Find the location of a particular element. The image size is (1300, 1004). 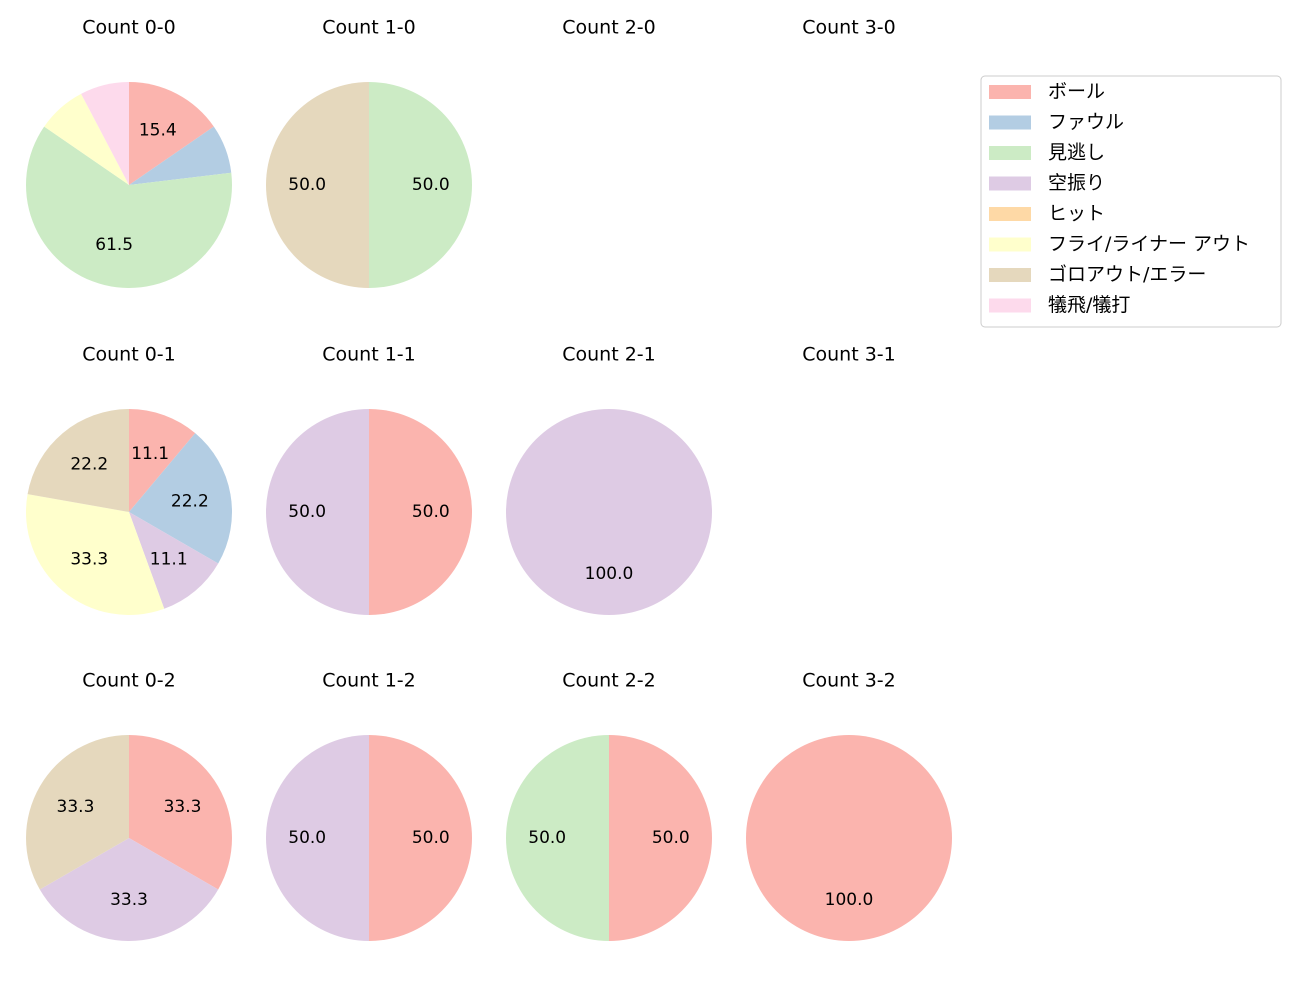

chart-title: Count 2-2 is located at coordinates (609, 681).